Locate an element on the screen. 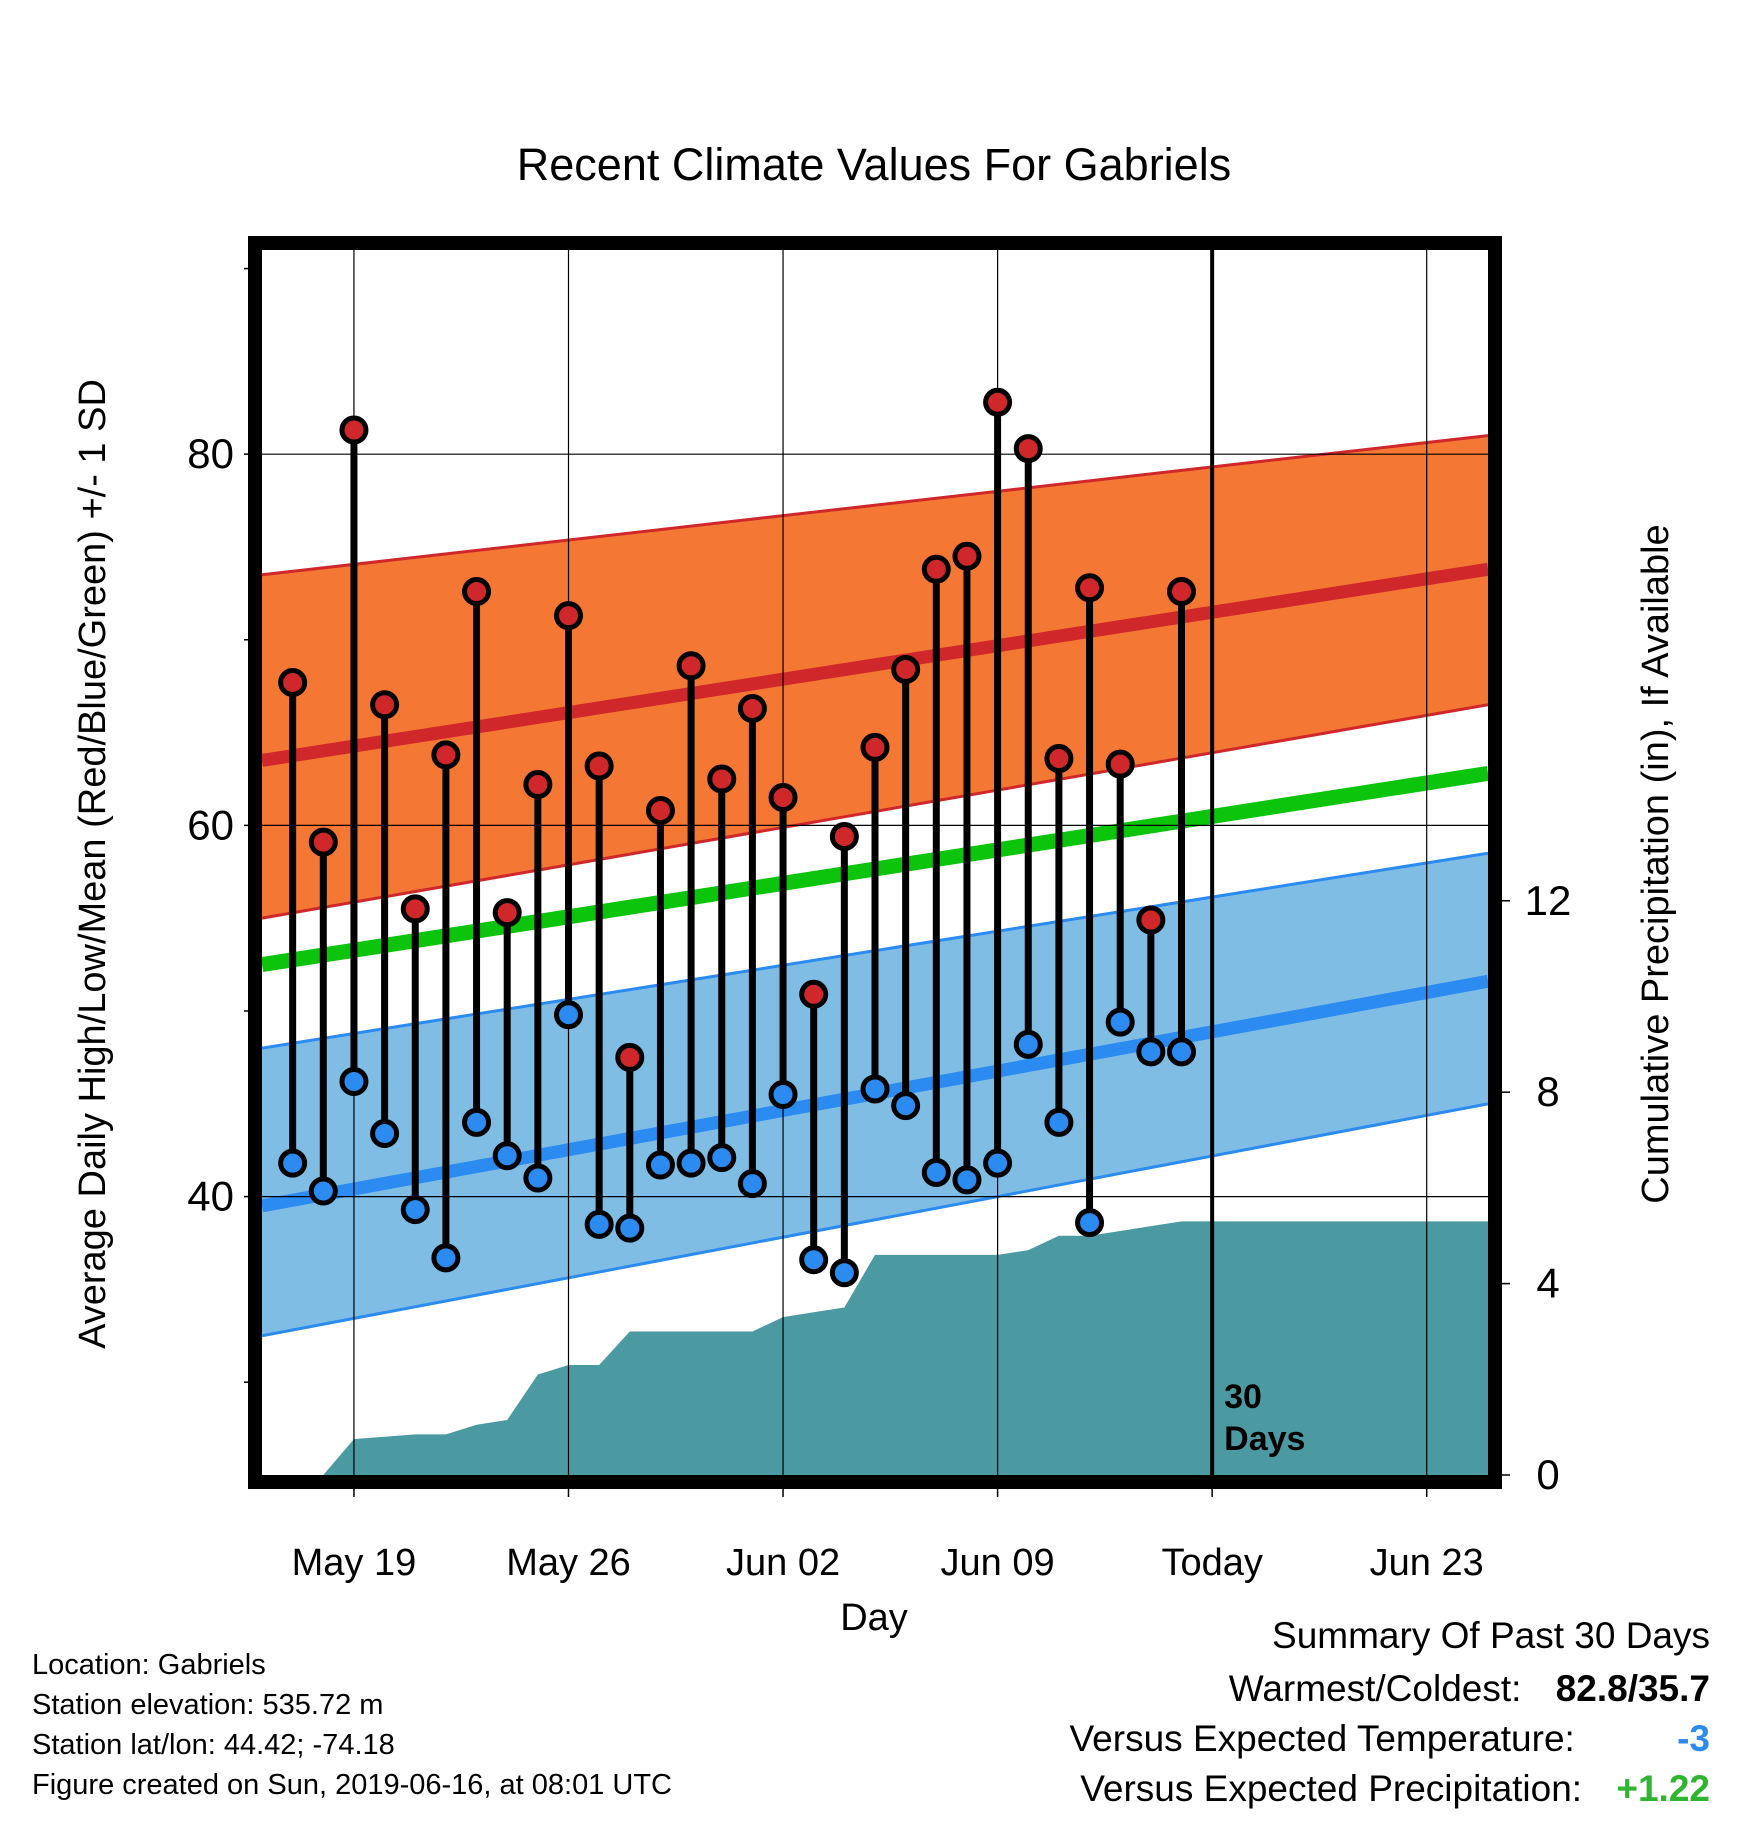  latlon-text: Station lat/lon: 44.42; -74.18 is located at coordinates (213, 1745).